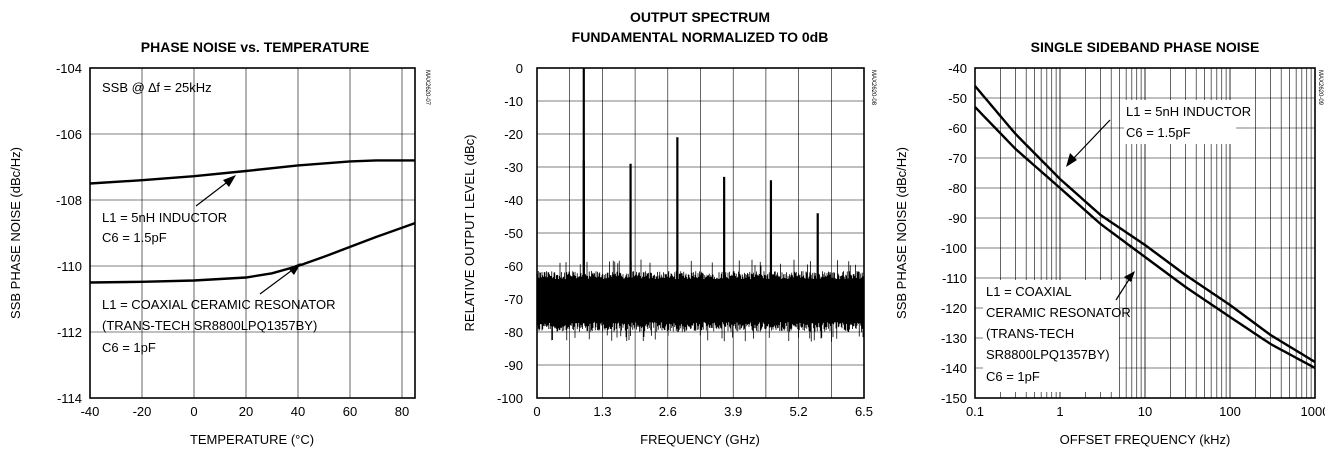 The width and height of the screenshot is (1325, 453). Describe the element at coordinates (134, 237) in the screenshot. I see `chart1-series1-label-line2: C6 = 1.5pF` at that location.